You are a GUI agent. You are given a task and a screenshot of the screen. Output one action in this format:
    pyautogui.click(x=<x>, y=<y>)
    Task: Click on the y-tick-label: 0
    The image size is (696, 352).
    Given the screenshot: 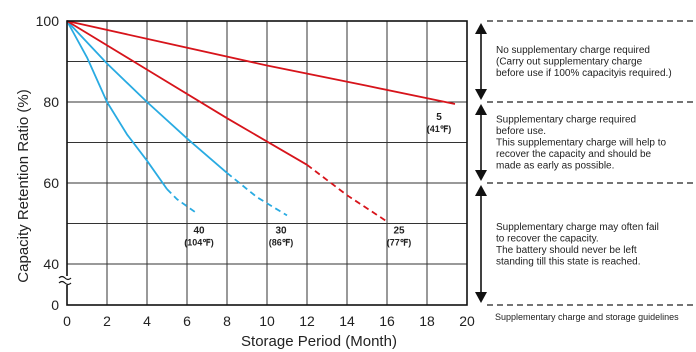 What is the action you would take?
    pyautogui.click(x=55, y=305)
    